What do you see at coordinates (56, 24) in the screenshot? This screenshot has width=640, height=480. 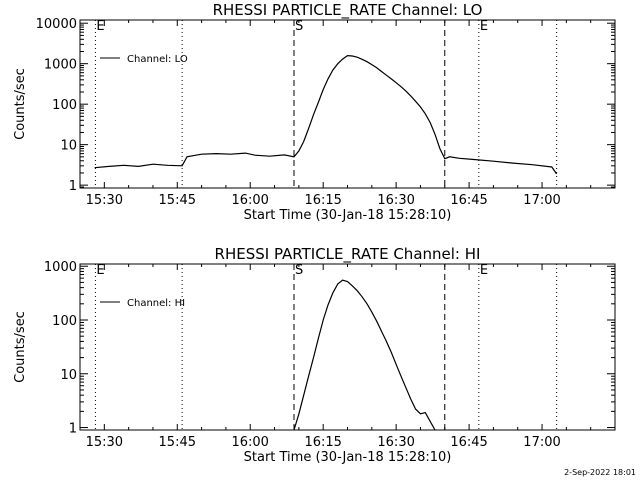 I see `y-tick-label: 10000` at bounding box center [56, 24].